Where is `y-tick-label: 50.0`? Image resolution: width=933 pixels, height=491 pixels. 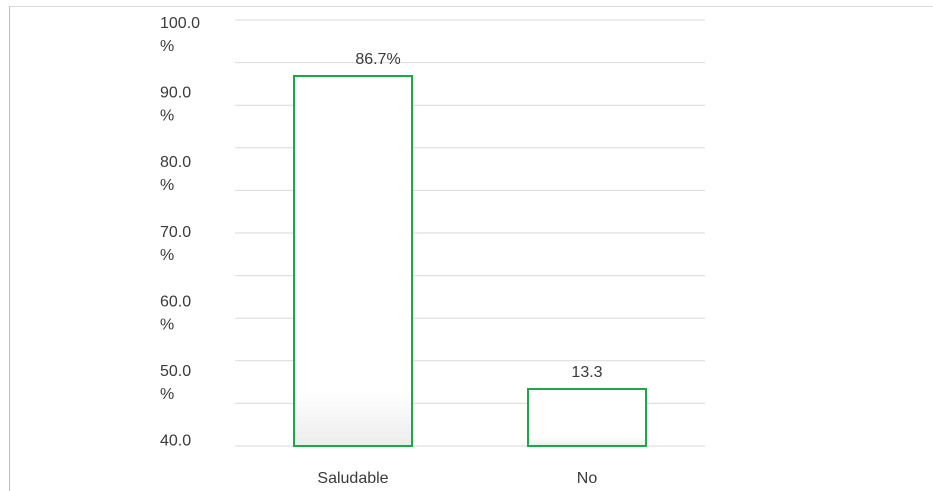 y-tick-label: 50.0 is located at coordinates (175, 371).